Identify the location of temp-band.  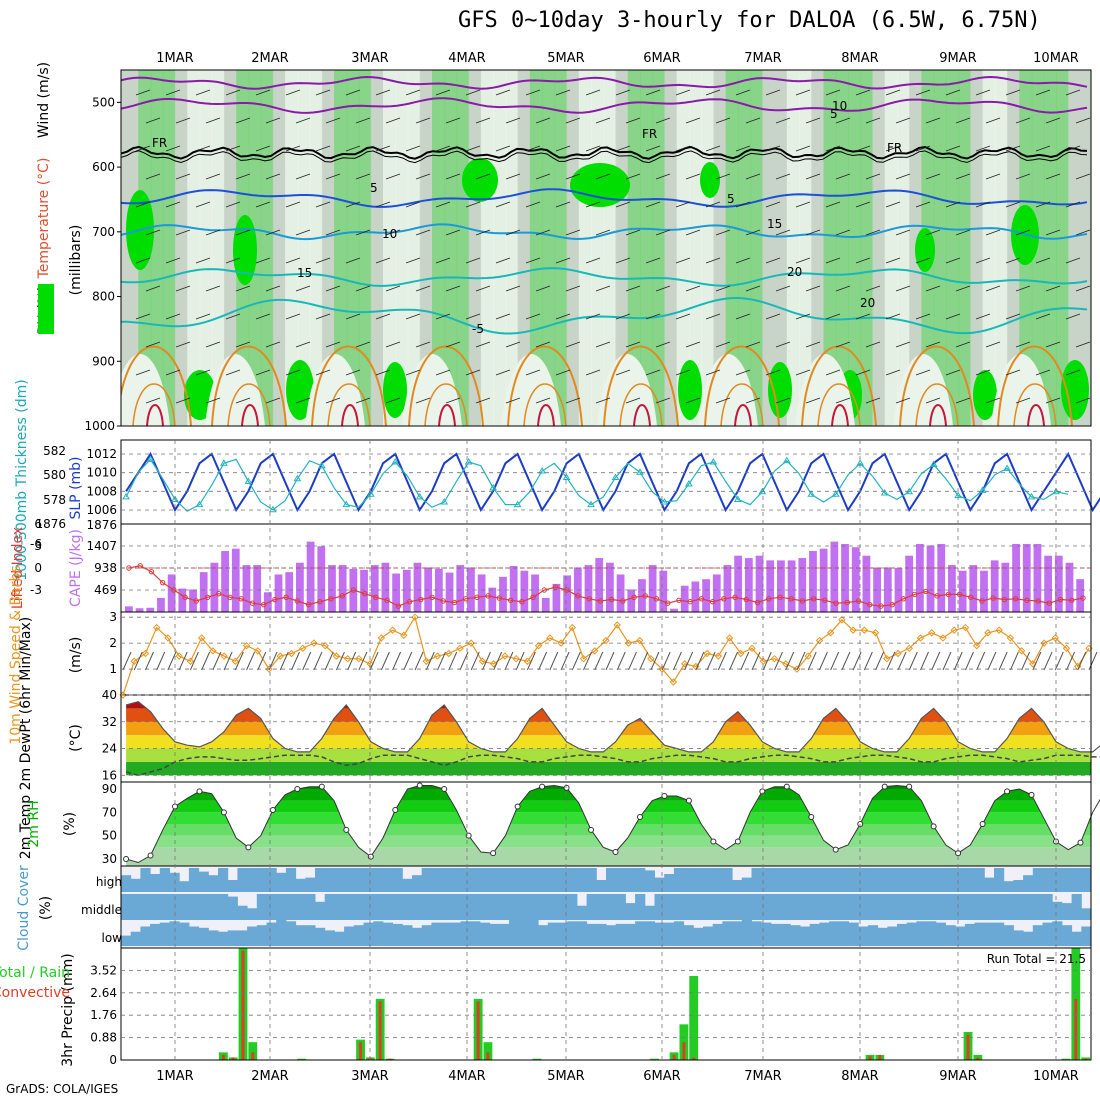
(608, 755).